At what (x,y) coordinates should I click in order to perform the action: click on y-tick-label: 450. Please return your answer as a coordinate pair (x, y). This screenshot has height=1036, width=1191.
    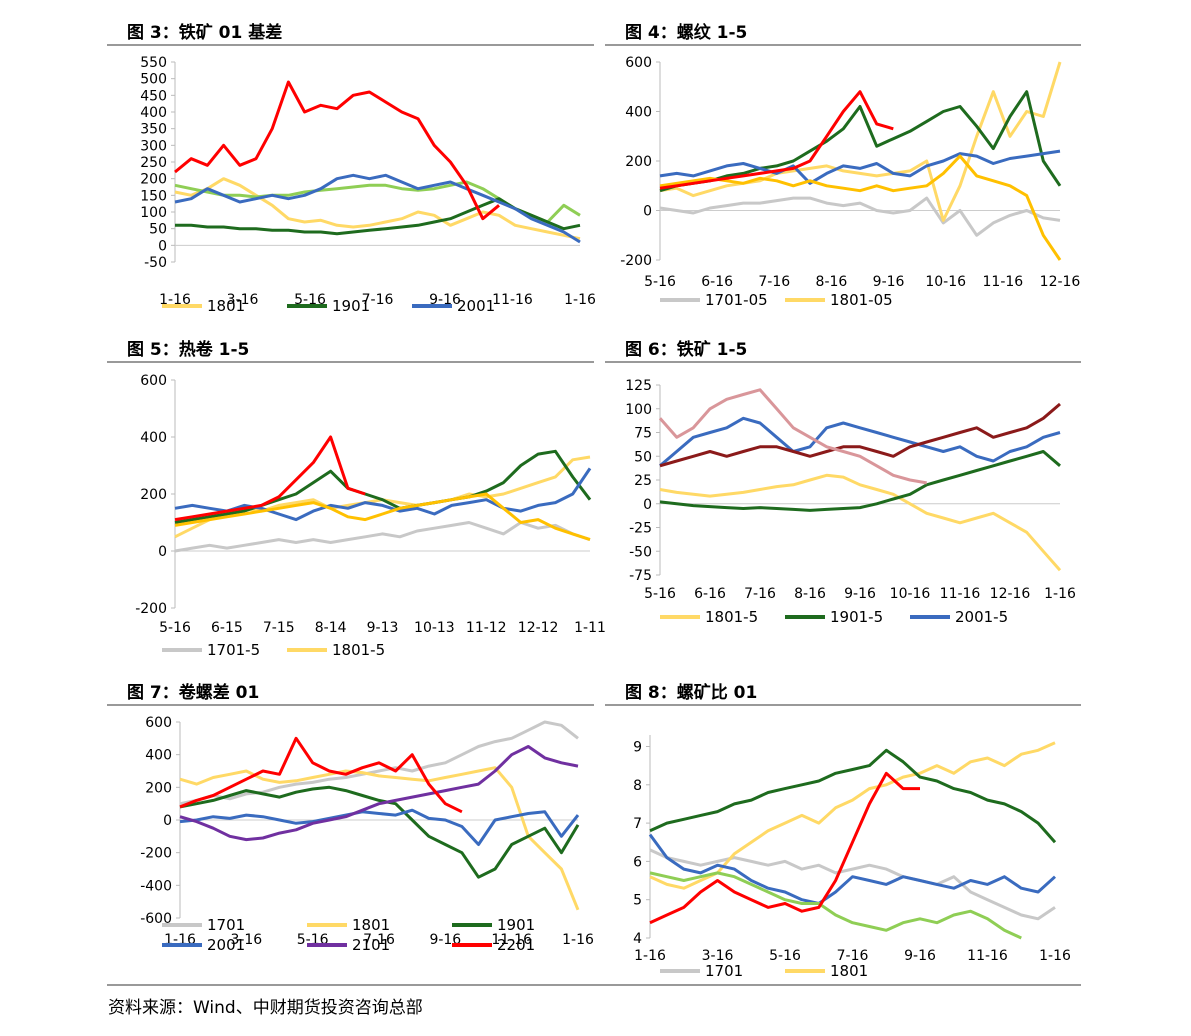
    Looking at the image, I should click on (153, 96).